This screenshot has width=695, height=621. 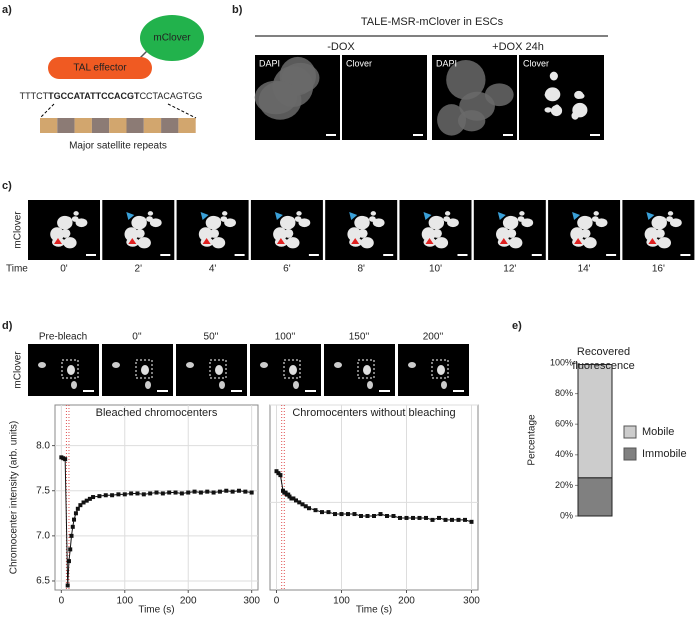 I want to click on panel-label: b), so click(x=237, y=10).